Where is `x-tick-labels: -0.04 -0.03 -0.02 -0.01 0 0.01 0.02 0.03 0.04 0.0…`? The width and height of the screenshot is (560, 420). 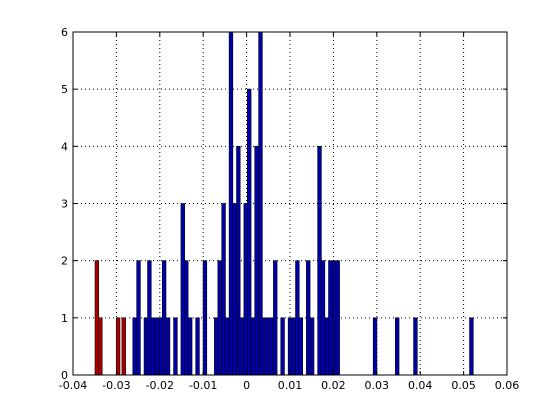 x-tick-labels: -0.04 -0.03 -0.02 -0.01 0 0.01 0.02 0.03 0.04 0.0… is located at coordinates (289, 385).